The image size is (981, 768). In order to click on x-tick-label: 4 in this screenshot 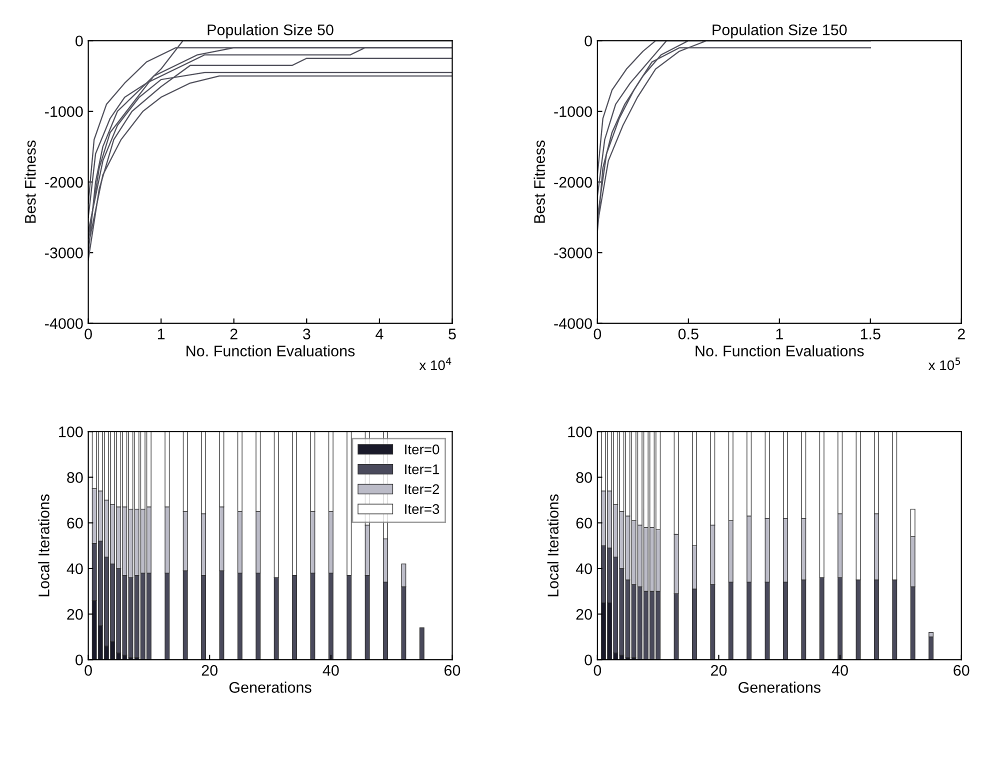, I will do `click(380, 334)`.